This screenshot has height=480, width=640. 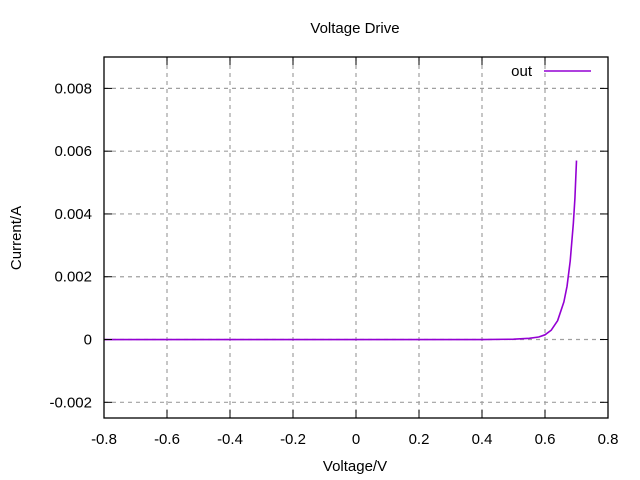 What do you see at coordinates (354, 28) in the screenshot?
I see `chart-title: Voltage Drive` at bounding box center [354, 28].